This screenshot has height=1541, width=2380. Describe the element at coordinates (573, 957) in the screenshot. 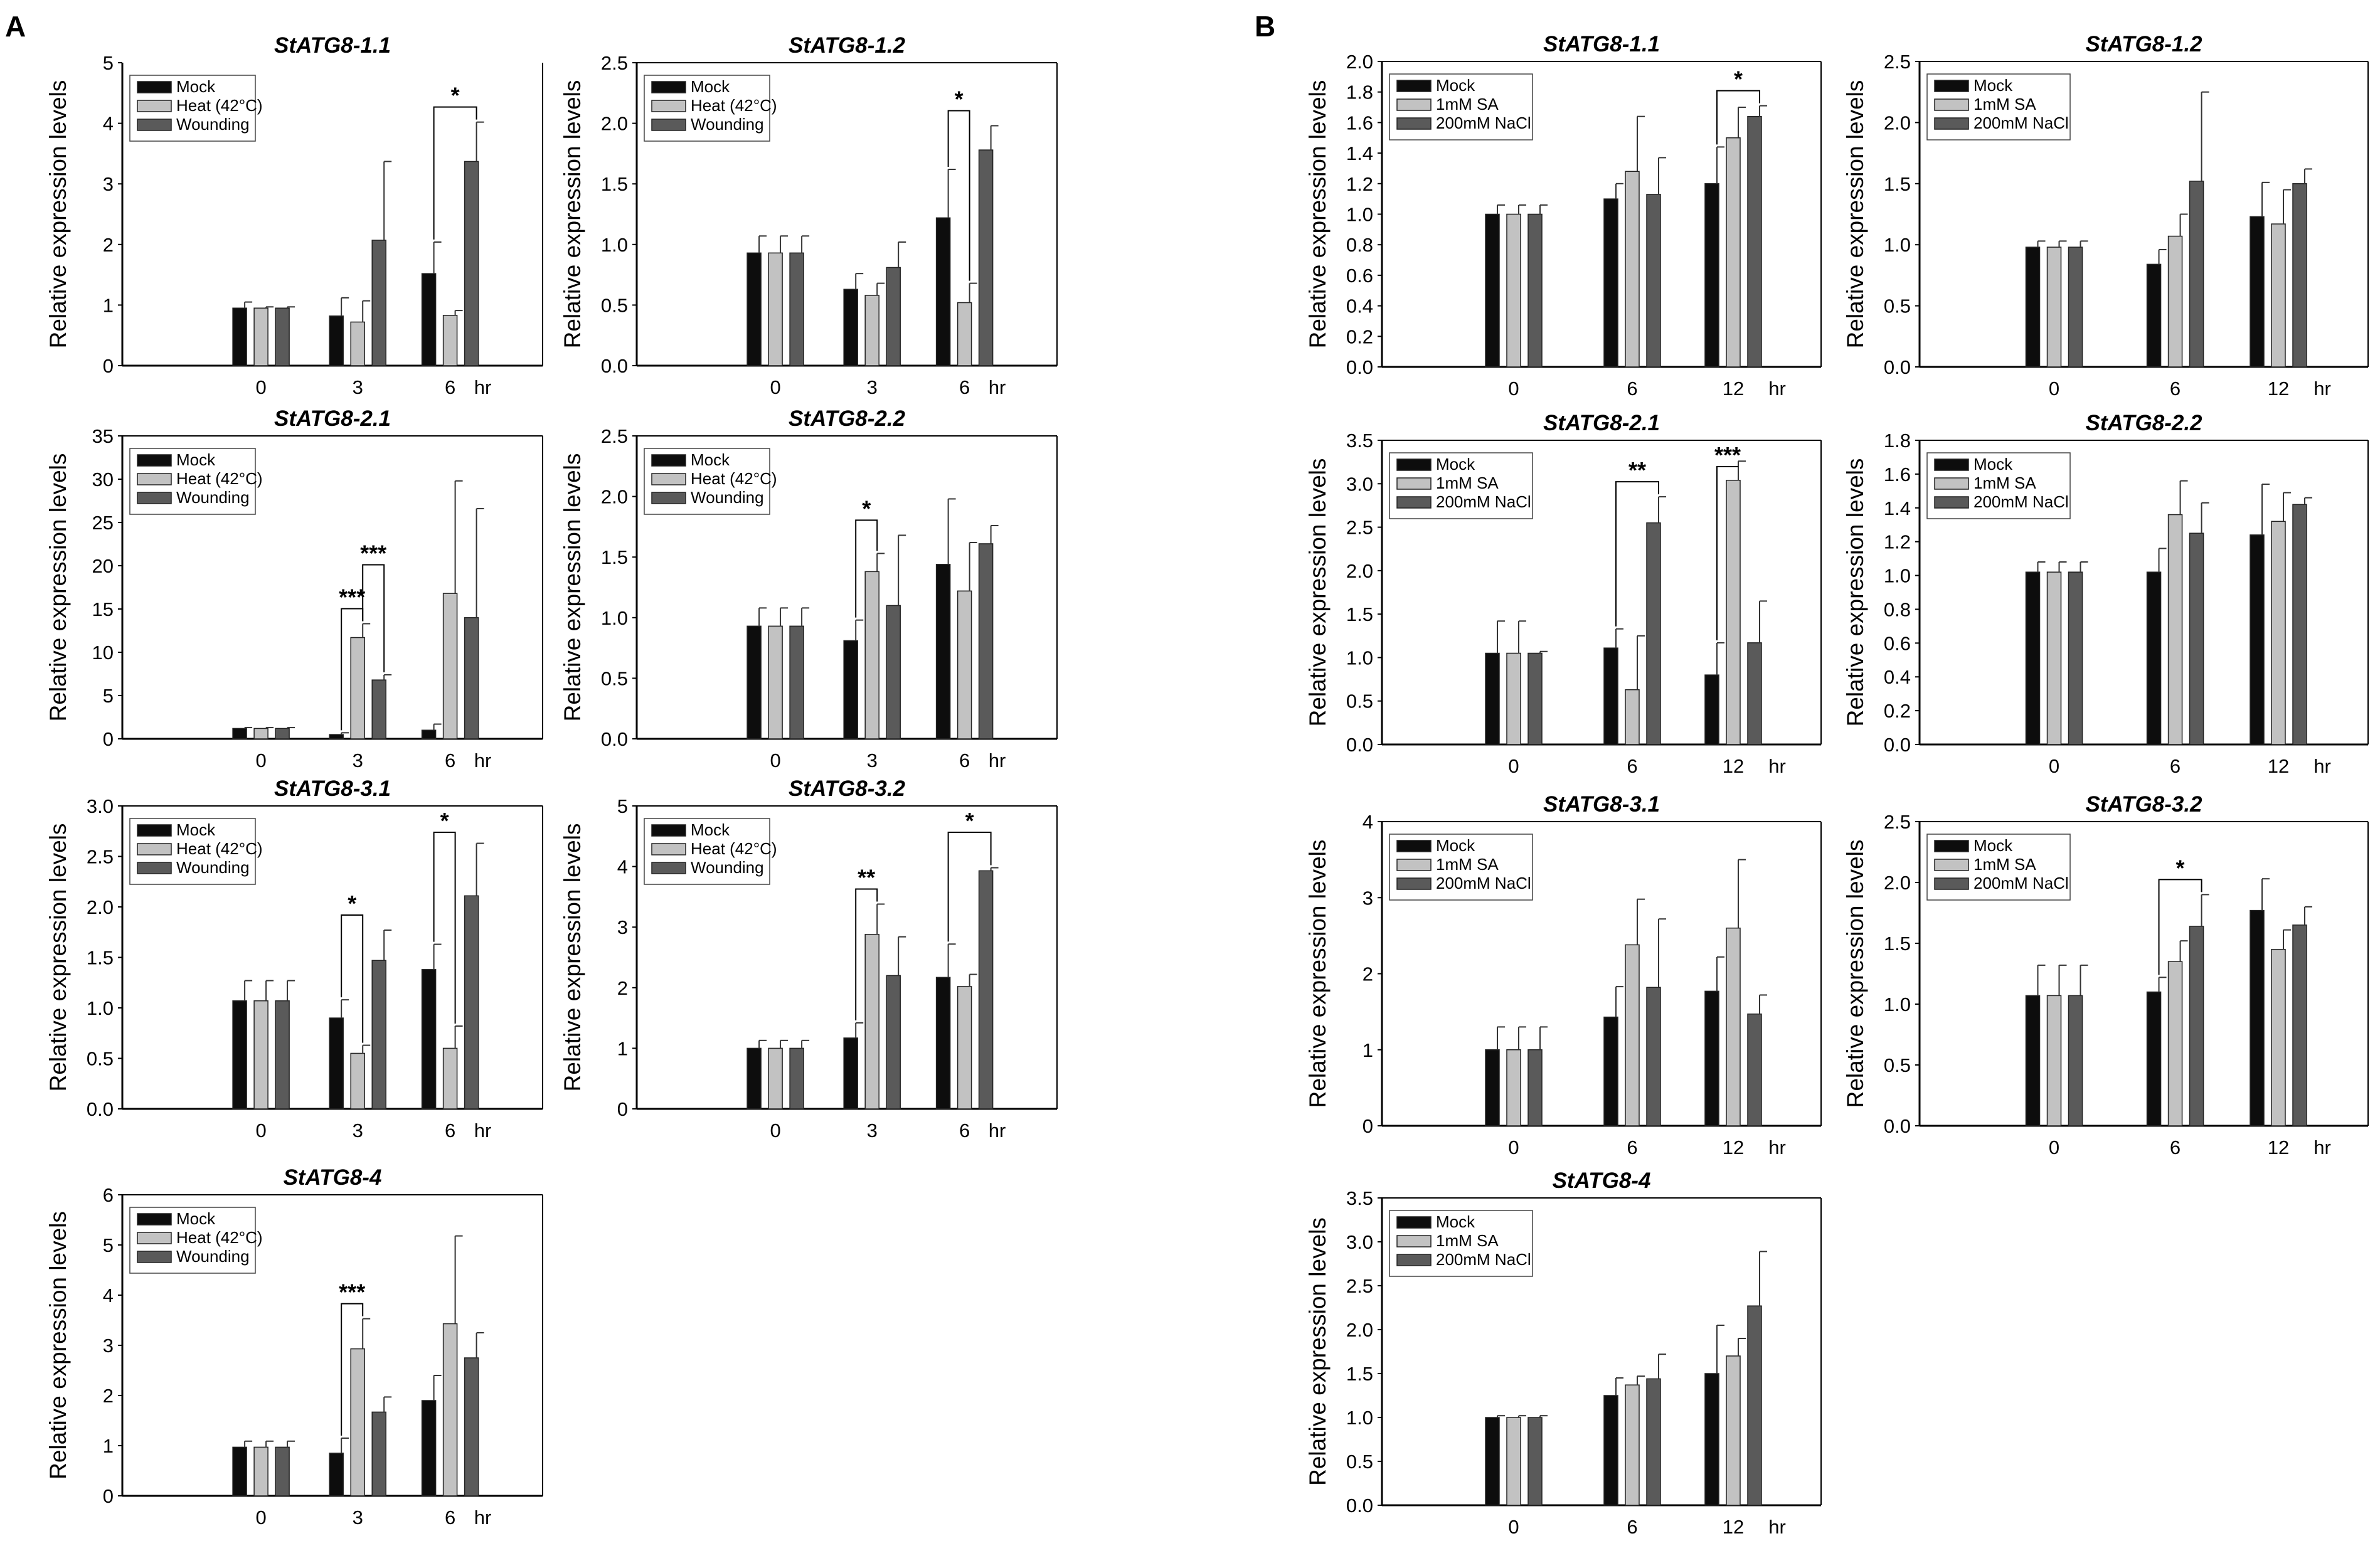

I see `y-axis-label: Relative expression levels` at that location.